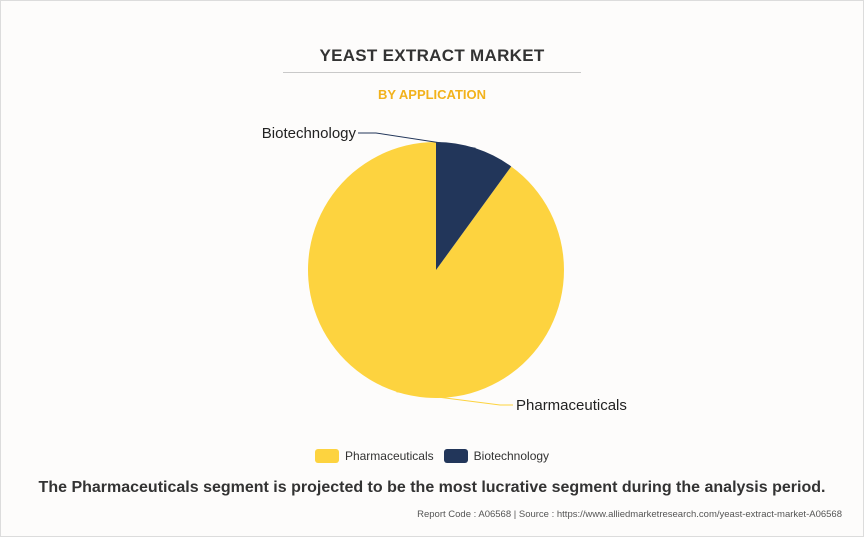 The height and width of the screenshot is (537, 864). Describe the element at coordinates (571, 405) in the screenshot. I see `slice-label-pharmaceuticals: Pharmaceuticals` at that location.